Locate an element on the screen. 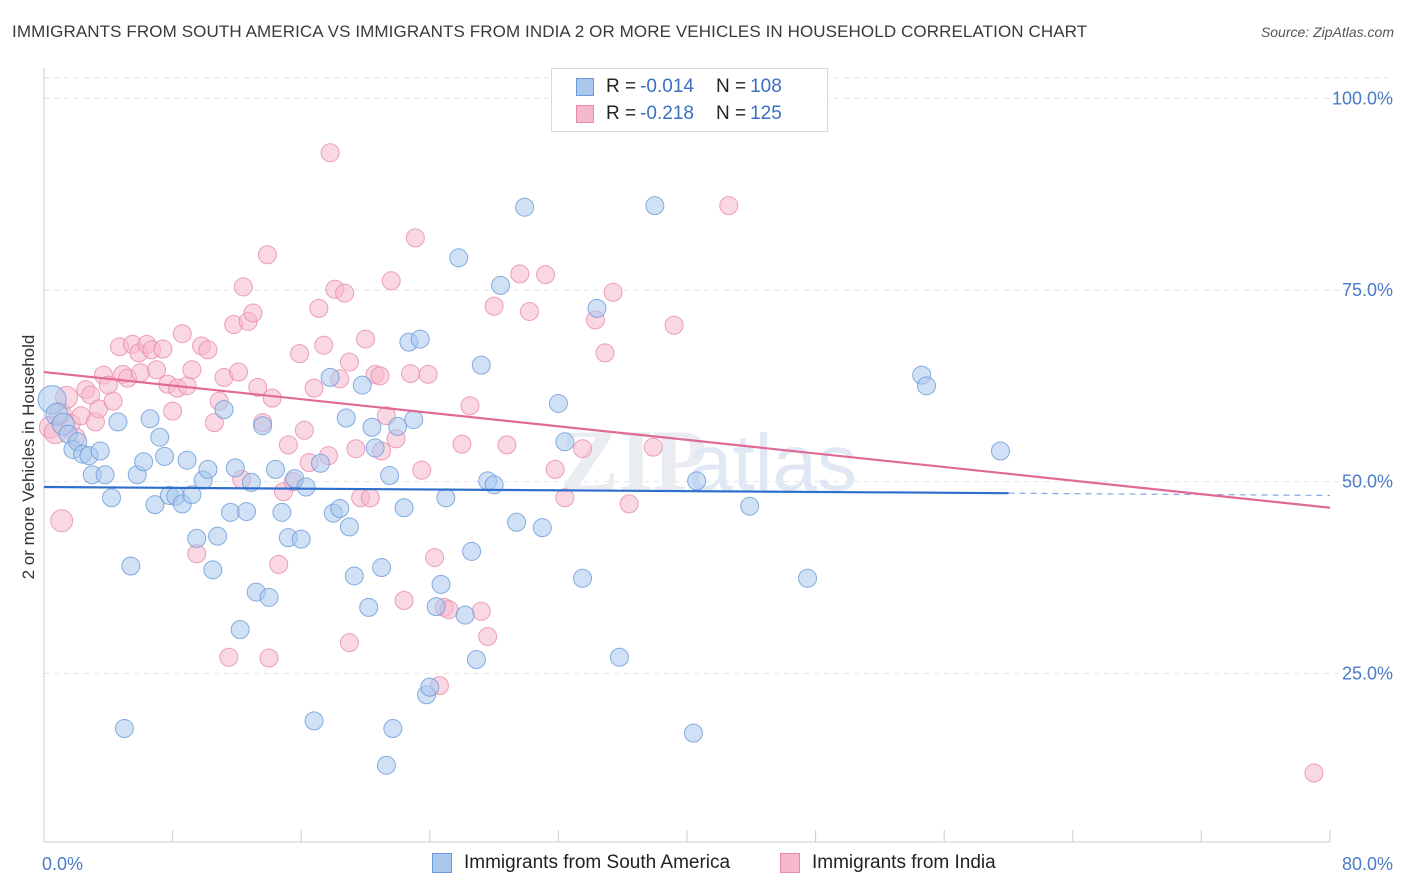 This screenshot has height=892, width=1406. legend-row-south-america: R = -0.014 N = 108 is located at coordinates (679, 87).